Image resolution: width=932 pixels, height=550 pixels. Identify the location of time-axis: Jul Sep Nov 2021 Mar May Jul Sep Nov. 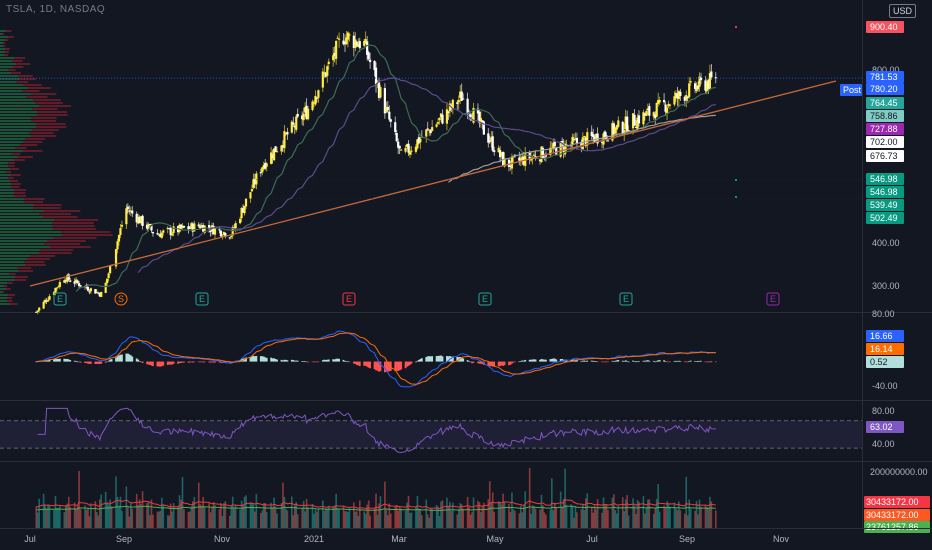
(466, 536).